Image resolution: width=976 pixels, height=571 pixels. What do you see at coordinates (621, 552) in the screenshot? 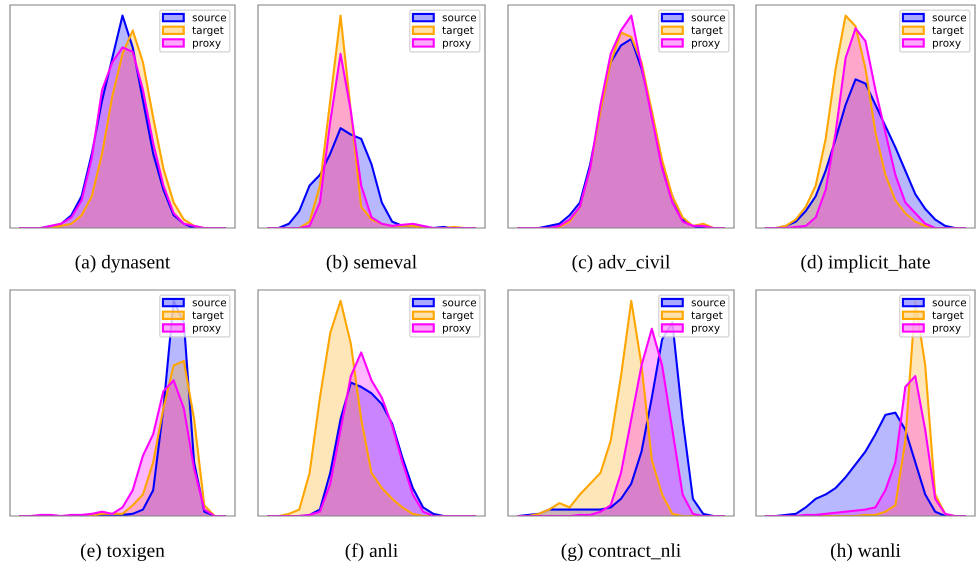
I see `text: (g) contract_nli` at bounding box center [621, 552].